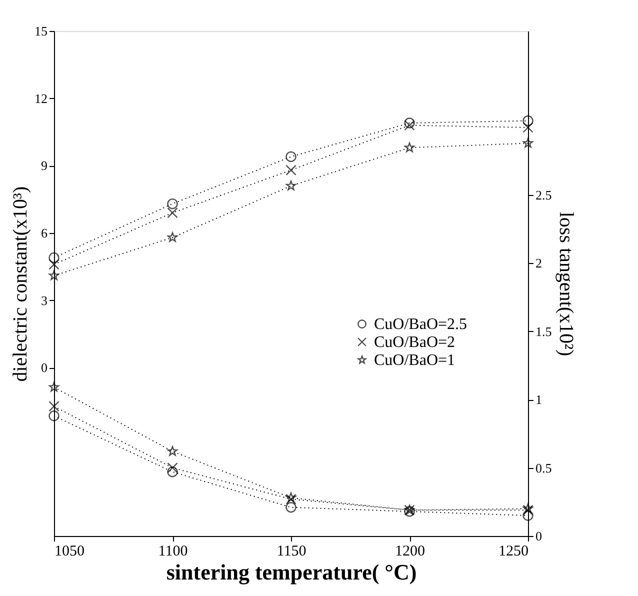  Describe the element at coordinates (539, 536) in the screenshot. I see `y2-tick-label: 0` at that location.